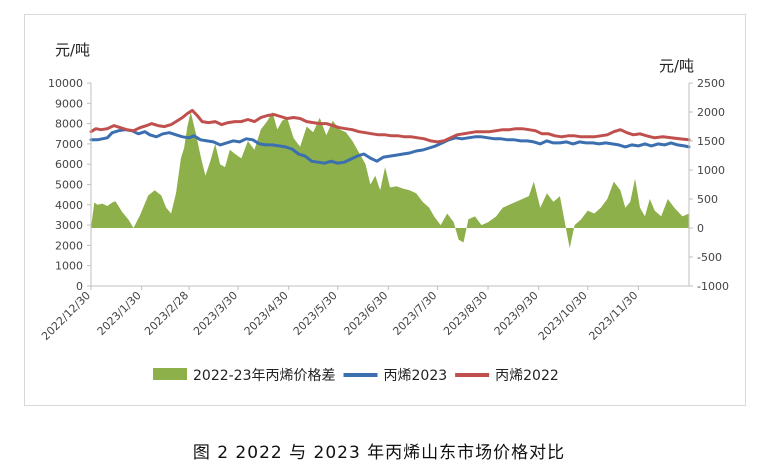  What do you see at coordinates (166, 313) in the screenshot?
I see `x-tick-label: 2023/2/28` at bounding box center [166, 313].